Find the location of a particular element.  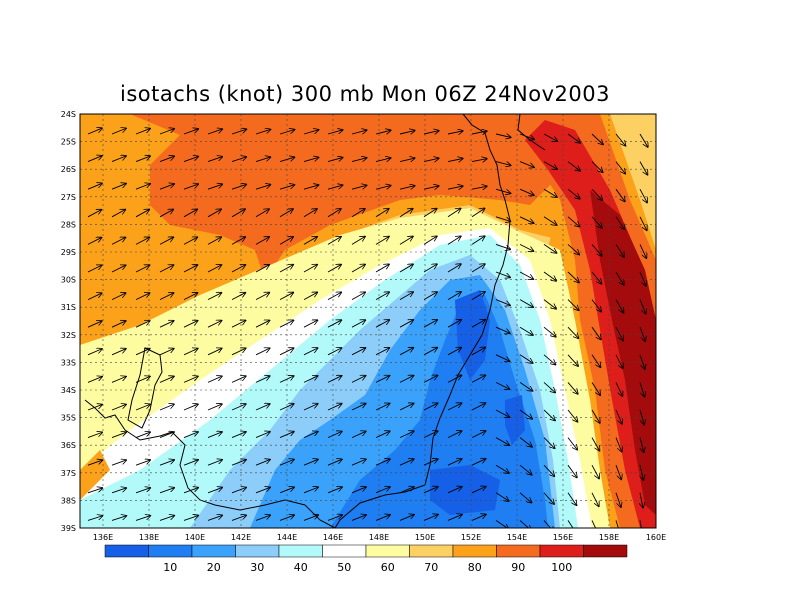

lat-label: 38S is located at coordinates (68, 500).